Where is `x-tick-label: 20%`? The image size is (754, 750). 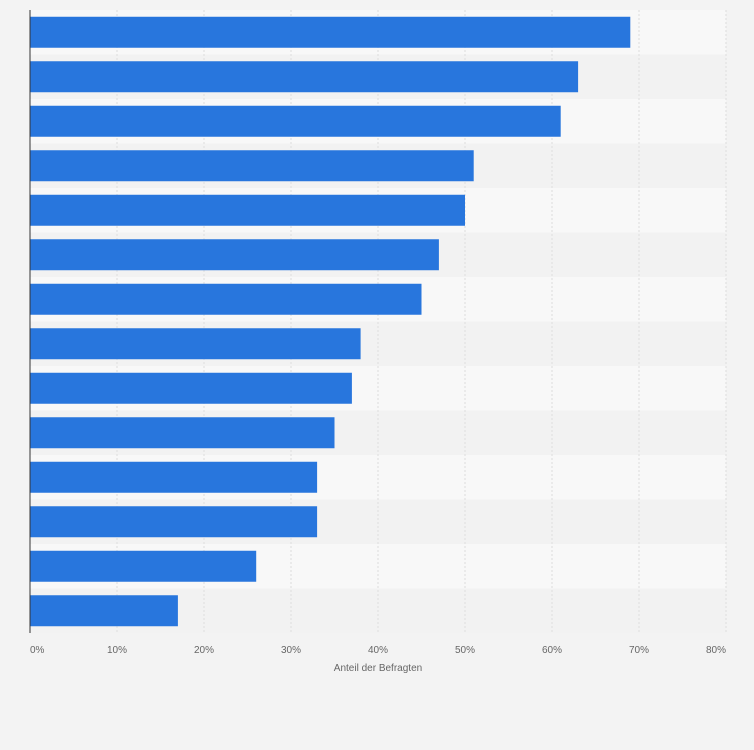
x-tick-label: 20% is located at coordinates (204, 650).